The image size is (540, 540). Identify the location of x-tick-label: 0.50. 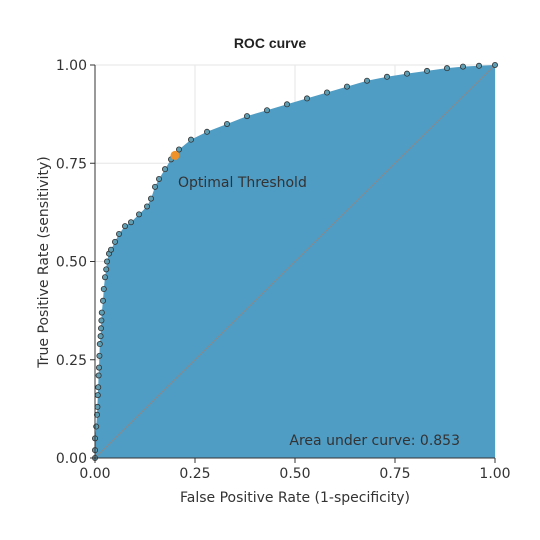
(294, 474).